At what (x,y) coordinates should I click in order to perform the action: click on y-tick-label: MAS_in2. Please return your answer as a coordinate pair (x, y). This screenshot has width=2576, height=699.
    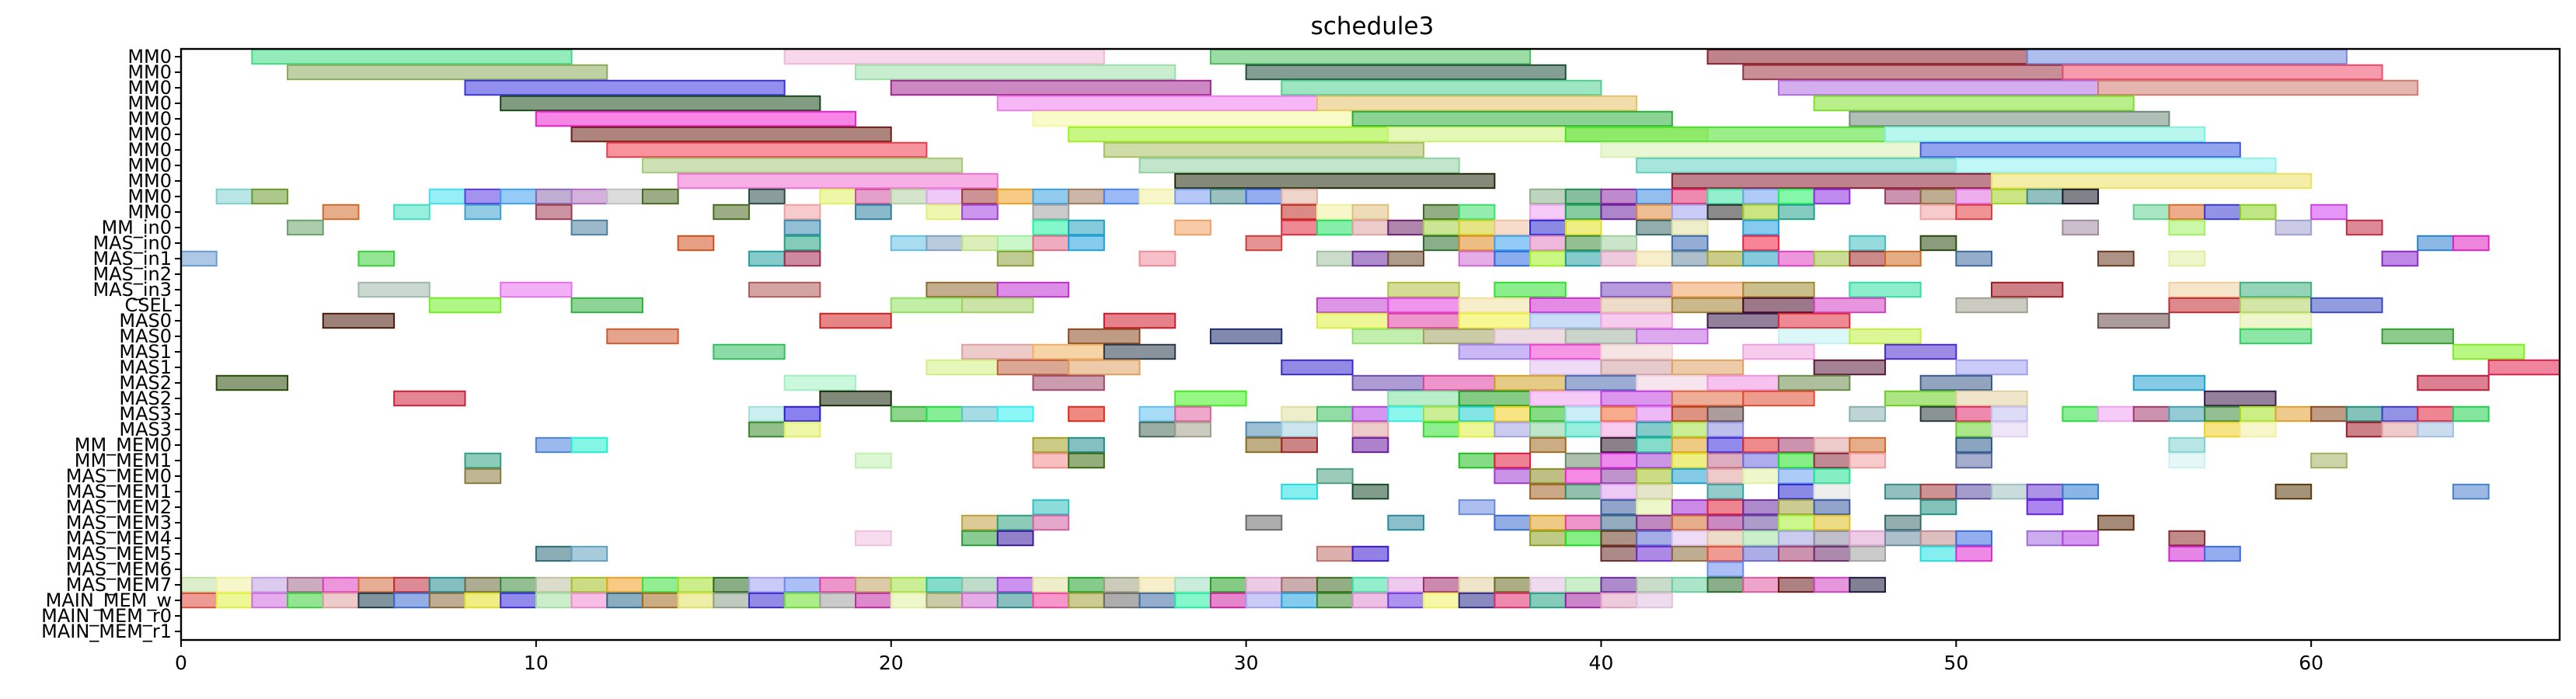
    Looking at the image, I should click on (132, 274).